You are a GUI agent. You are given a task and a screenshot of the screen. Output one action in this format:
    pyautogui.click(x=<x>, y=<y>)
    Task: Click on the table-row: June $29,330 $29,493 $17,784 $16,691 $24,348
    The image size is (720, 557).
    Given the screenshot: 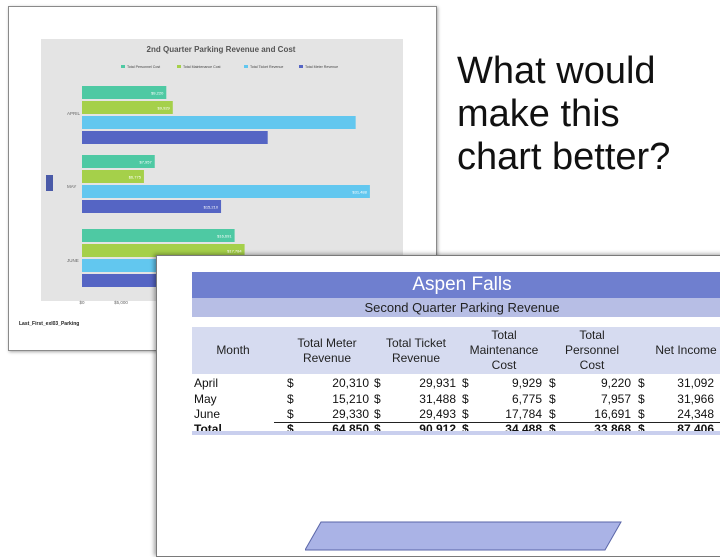 What is the action you would take?
    pyautogui.click(x=456, y=414)
    